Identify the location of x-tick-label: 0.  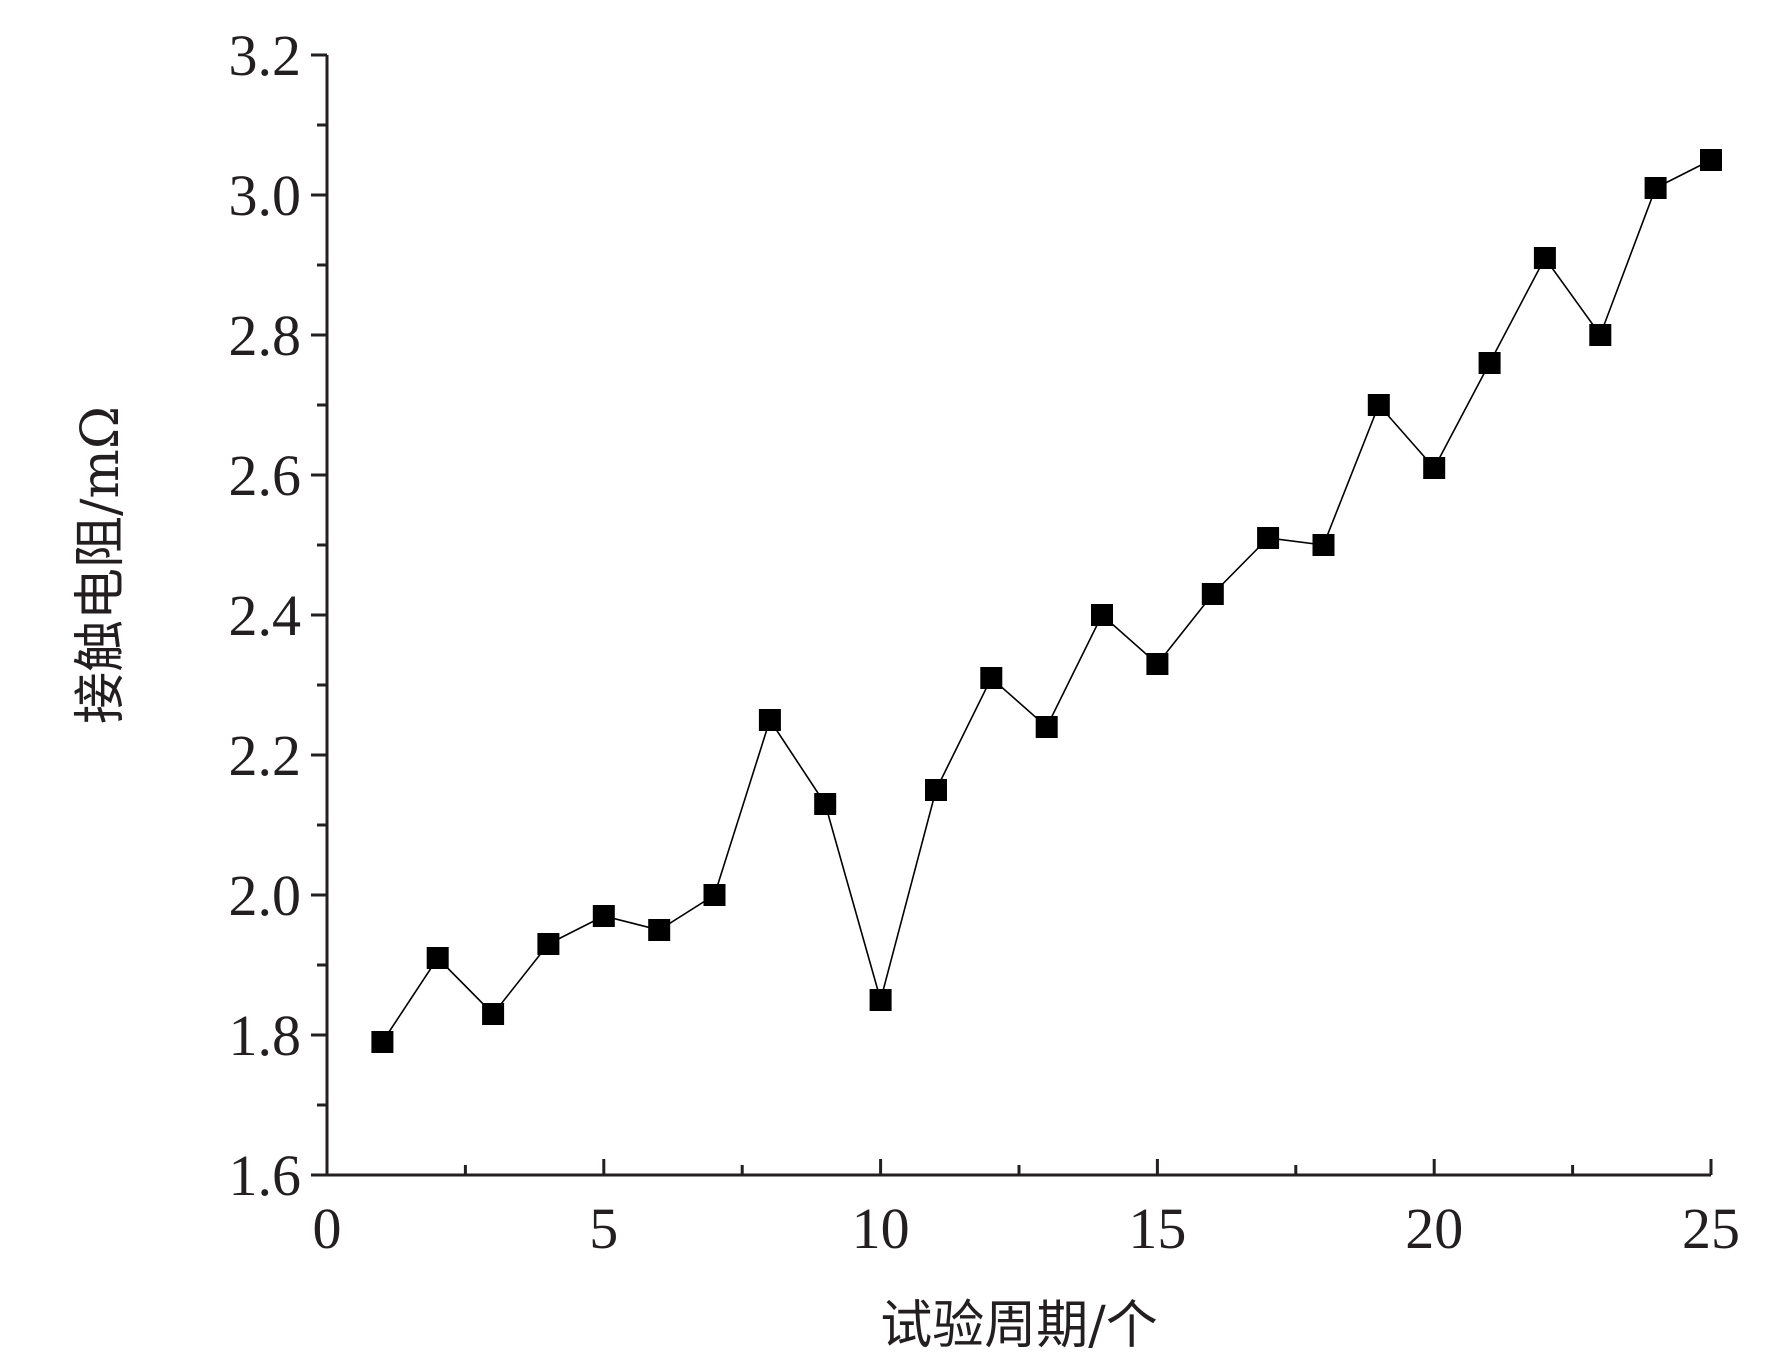
(327, 1228).